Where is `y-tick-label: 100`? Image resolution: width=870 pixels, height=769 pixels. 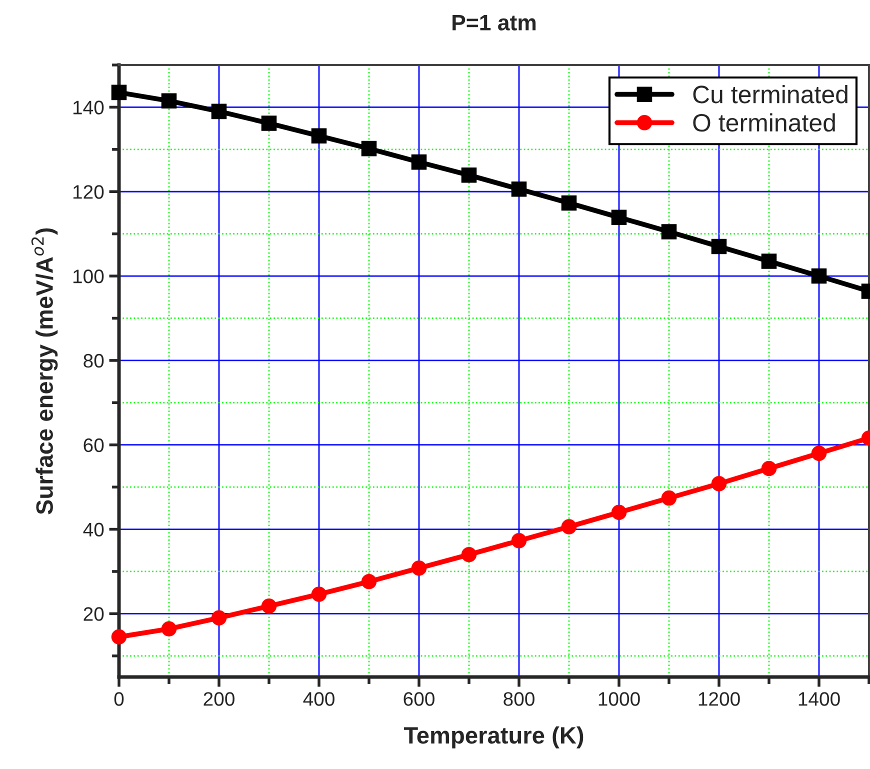 y-tick-label: 100 is located at coordinates (88, 277).